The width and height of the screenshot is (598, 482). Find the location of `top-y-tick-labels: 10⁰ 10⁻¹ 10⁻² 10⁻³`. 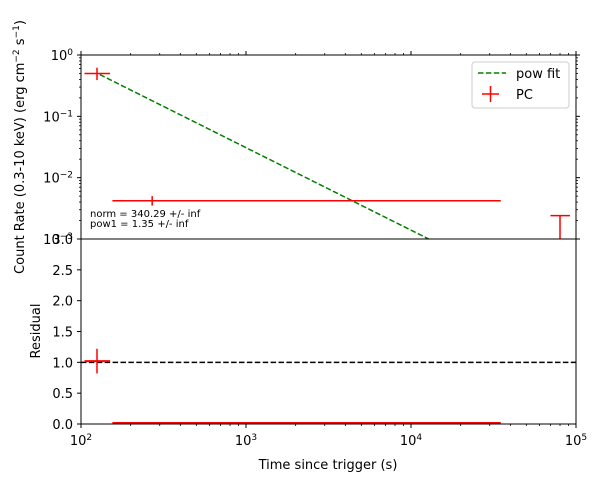

top-y-tick-labels: 10⁰ 10⁻¹ 10⁻² 10⁻³ is located at coordinates (58, 148).